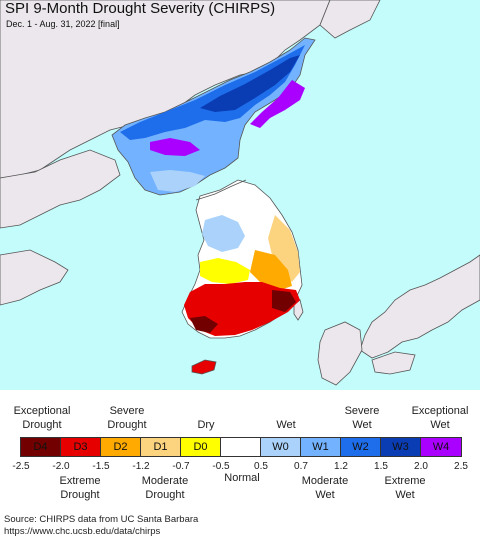 Image resolution: width=480 pixels, height=538 pixels. I want to click on russia-land, so click(350, 19).